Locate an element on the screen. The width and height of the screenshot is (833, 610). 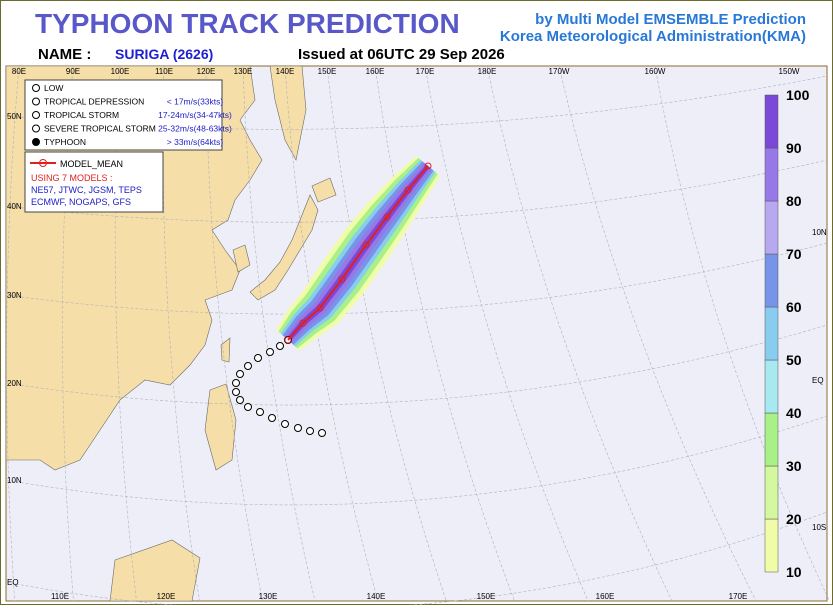
colorbar-label: 60 is located at coordinates (794, 307).